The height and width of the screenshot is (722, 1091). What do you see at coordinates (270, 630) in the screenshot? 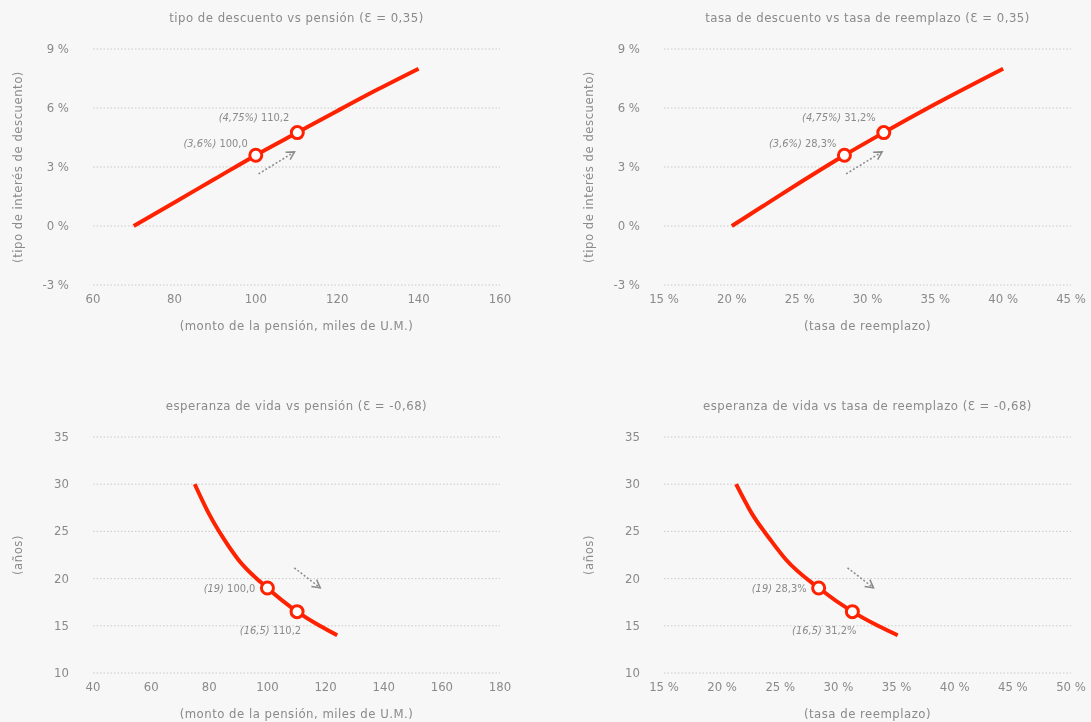
I see `annotation: (16,5) 110,2` at bounding box center [270, 630].